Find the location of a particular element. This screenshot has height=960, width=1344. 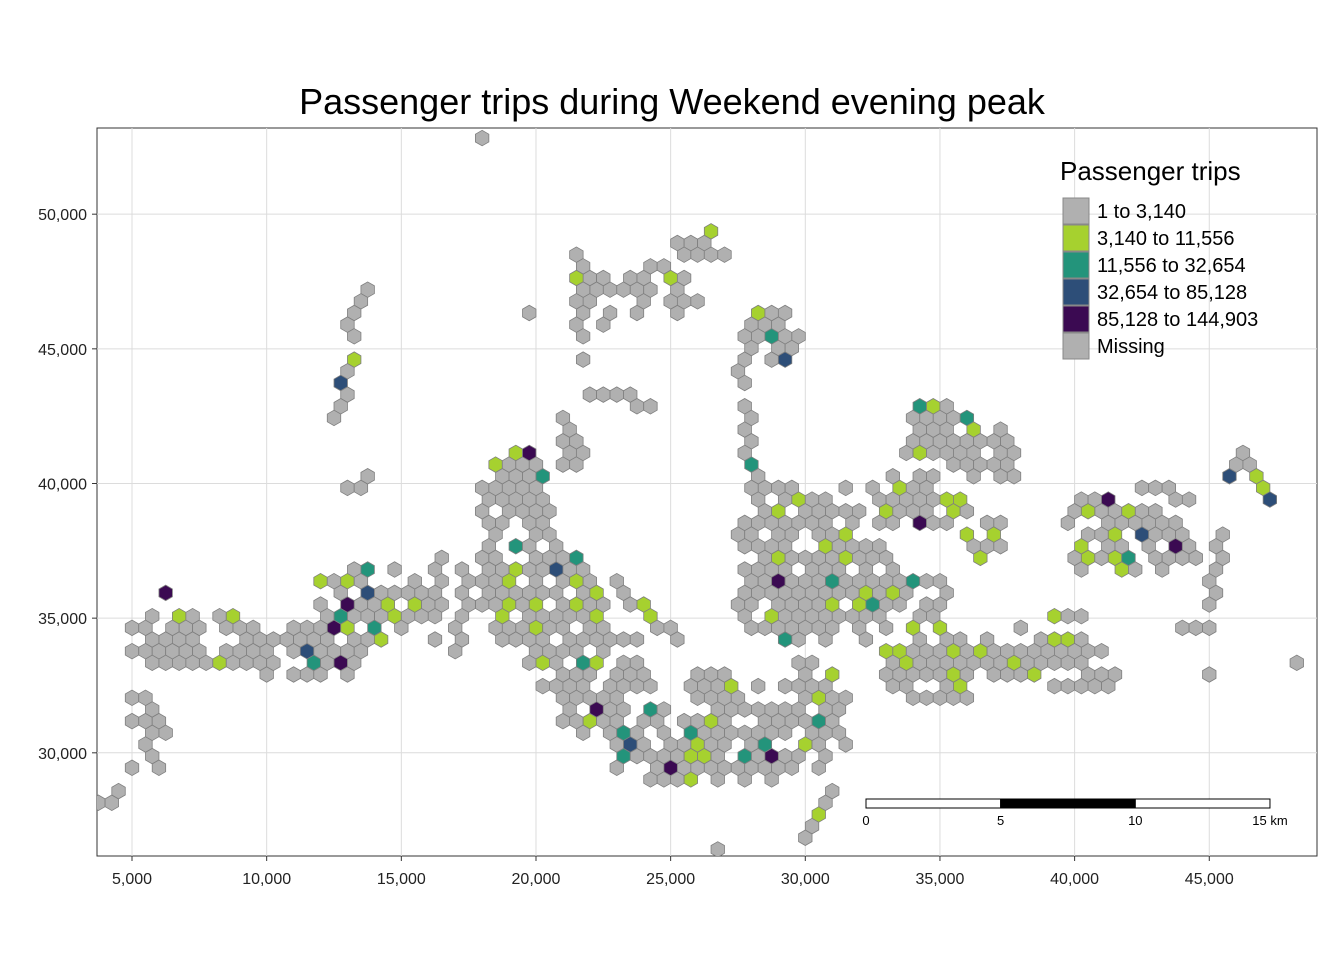

x-tick-label: 35,000 is located at coordinates (939, 879).